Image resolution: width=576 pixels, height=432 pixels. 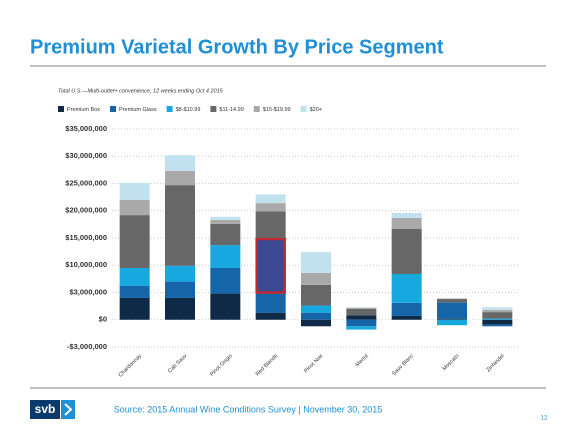 I want to click on page-number: 12, so click(x=544, y=419).